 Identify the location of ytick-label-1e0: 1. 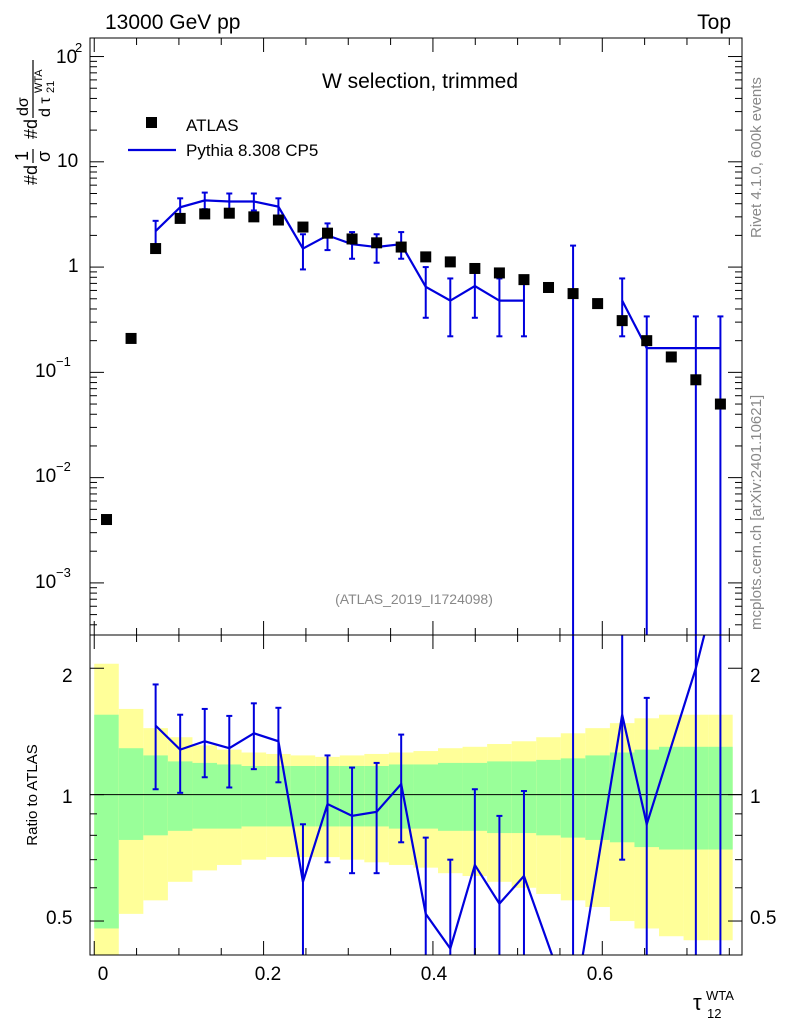
(73, 266).